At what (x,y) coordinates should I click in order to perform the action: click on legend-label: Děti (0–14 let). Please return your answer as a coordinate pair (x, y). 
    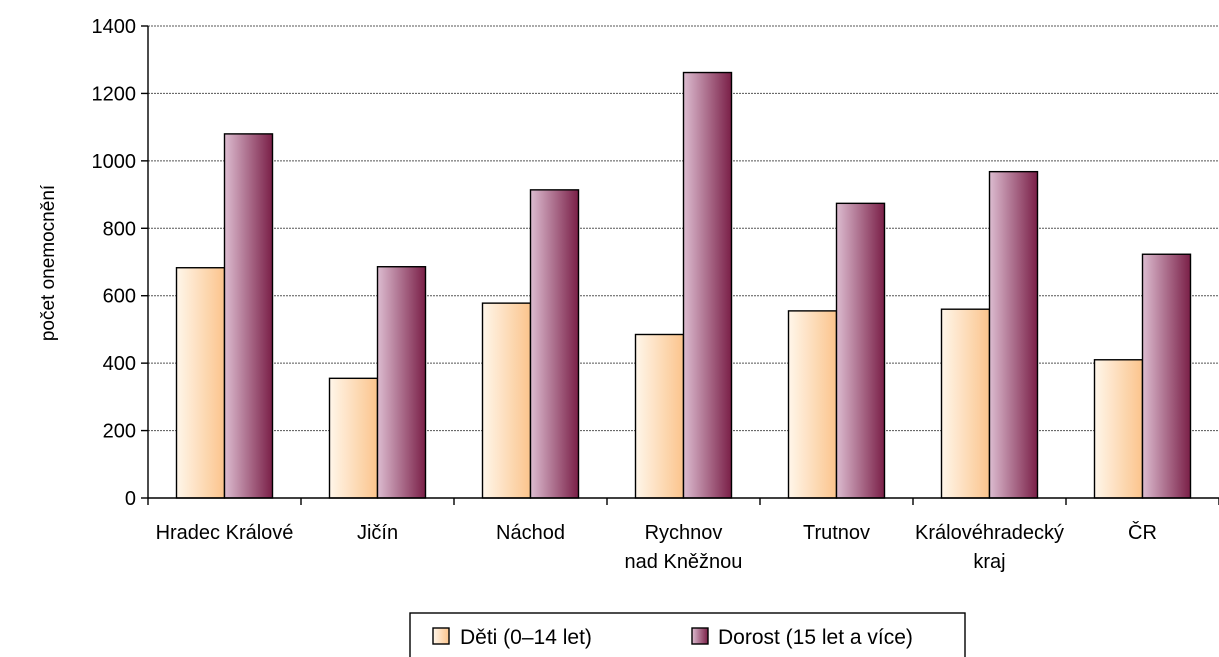
    Looking at the image, I should click on (526, 637).